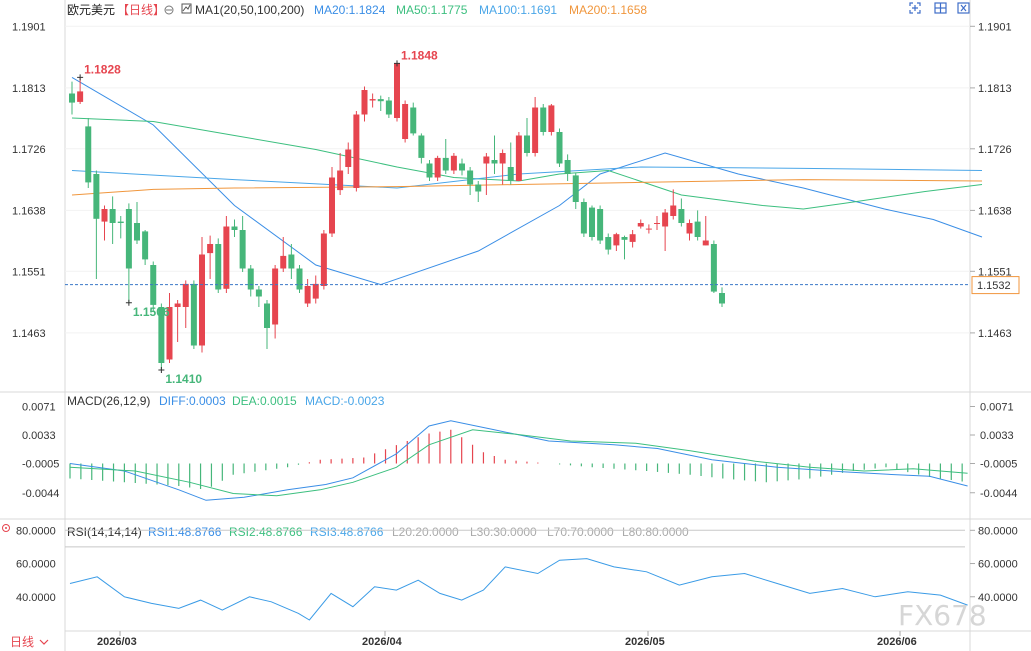 The image size is (1031, 651). I want to click on rsi-l80-value: L80:80.0000, so click(655, 532).